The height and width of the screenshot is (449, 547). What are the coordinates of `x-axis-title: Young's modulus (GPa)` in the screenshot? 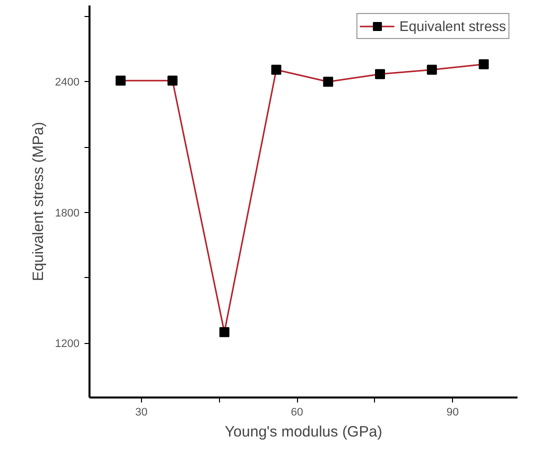 It's located at (303, 432).